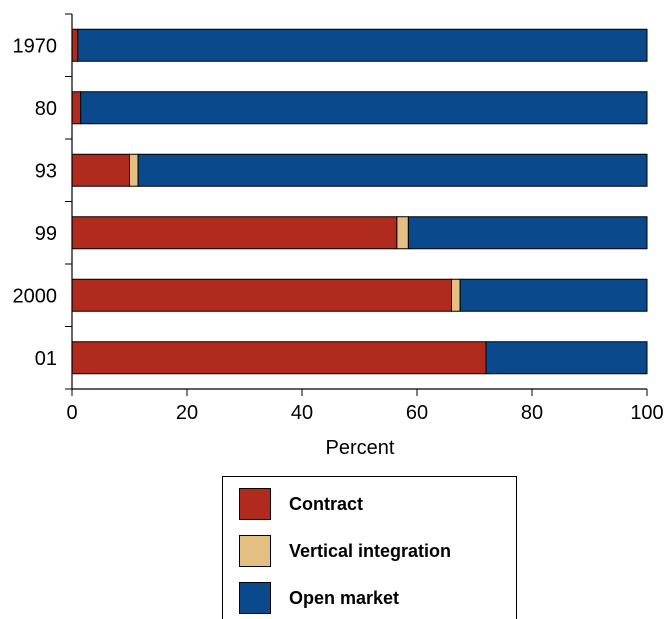 Image resolution: width=668 pixels, height=619 pixels. Describe the element at coordinates (71, 413) in the screenshot. I see `x-tick-label: 0` at that location.